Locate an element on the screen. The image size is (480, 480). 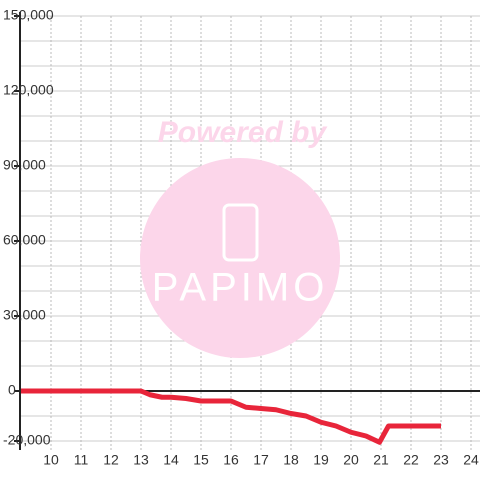
watermark-line2: PAPIMO is located at coordinates (240, 288).